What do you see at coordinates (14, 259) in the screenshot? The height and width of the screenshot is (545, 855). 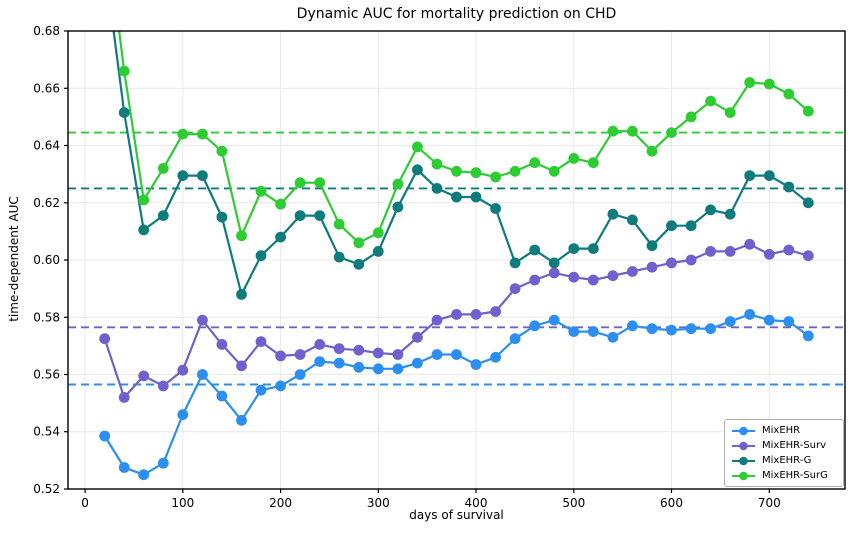 I see `y-axis-label: time-dependent AUC` at bounding box center [14, 259].